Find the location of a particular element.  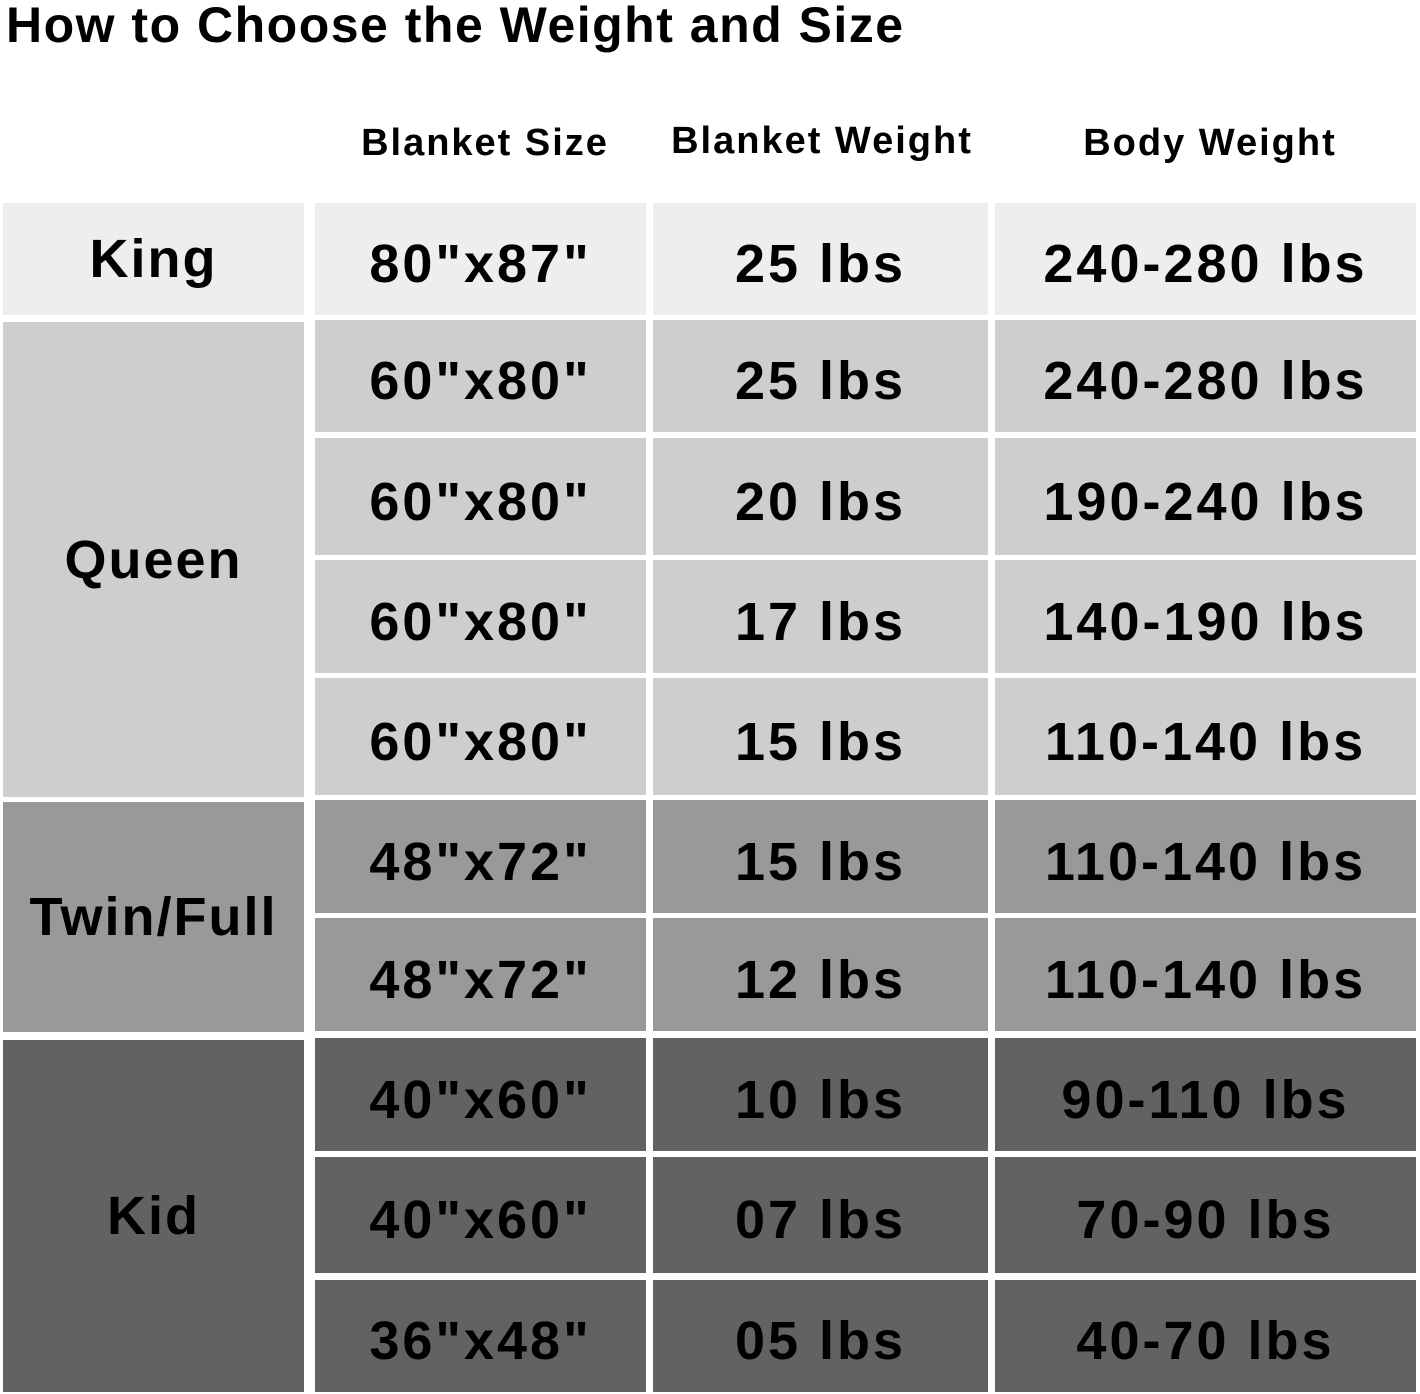

category-cell: Twin/Full is located at coordinates (153, 917).